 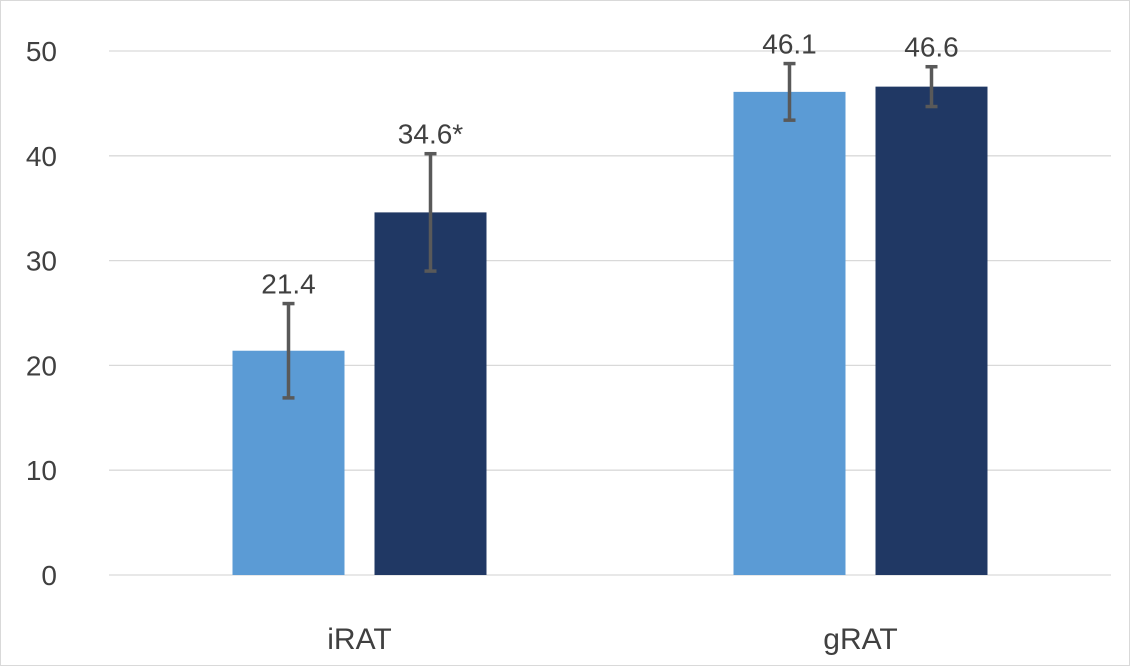 What do you see at coordinates (41, 51) in the screenshot?
I see `y-tick-label: 50` at bounding box center [41, 51].